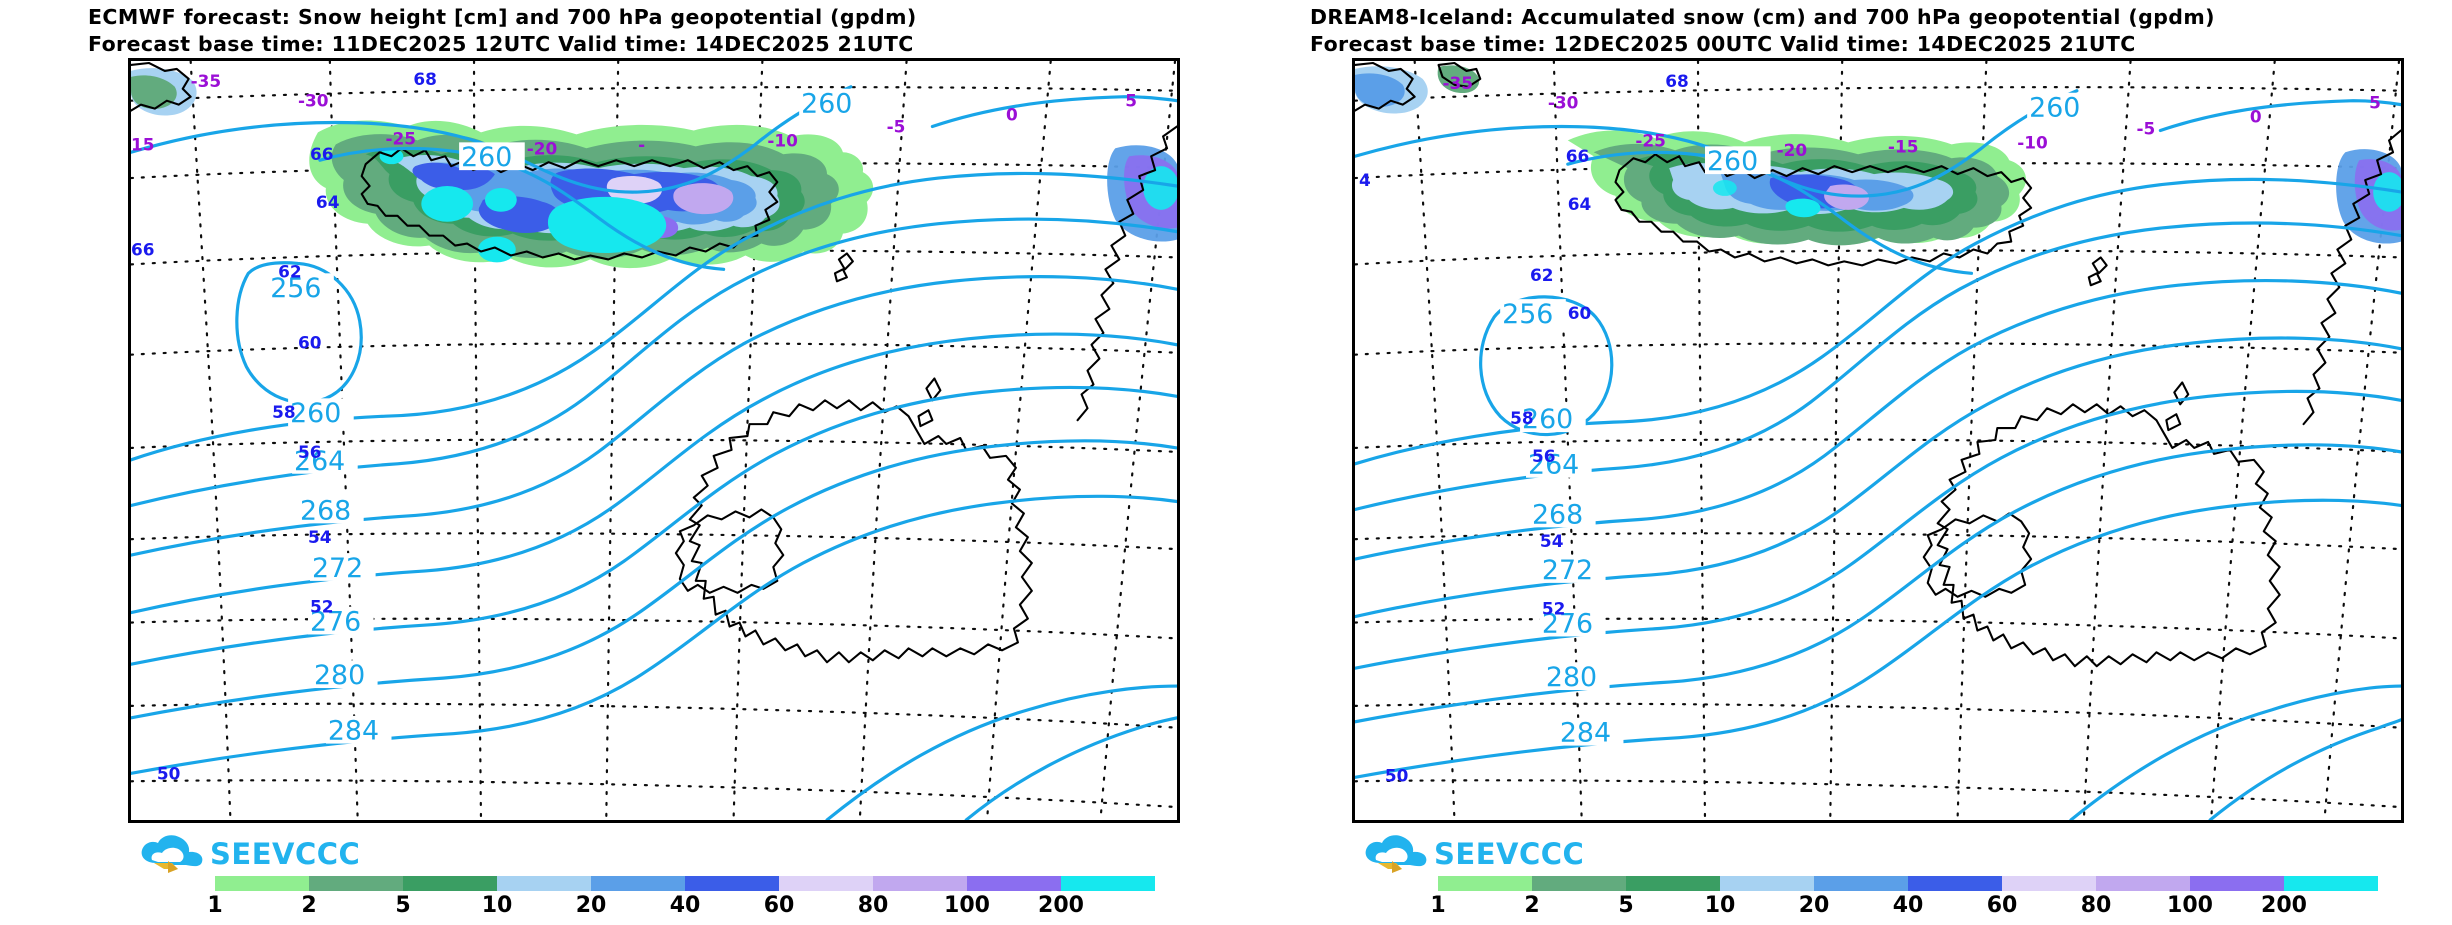 This screenshot has width=2452, height=925. I want to click on seevccc-logo-left: SEEVCCC, so click(273, 855).